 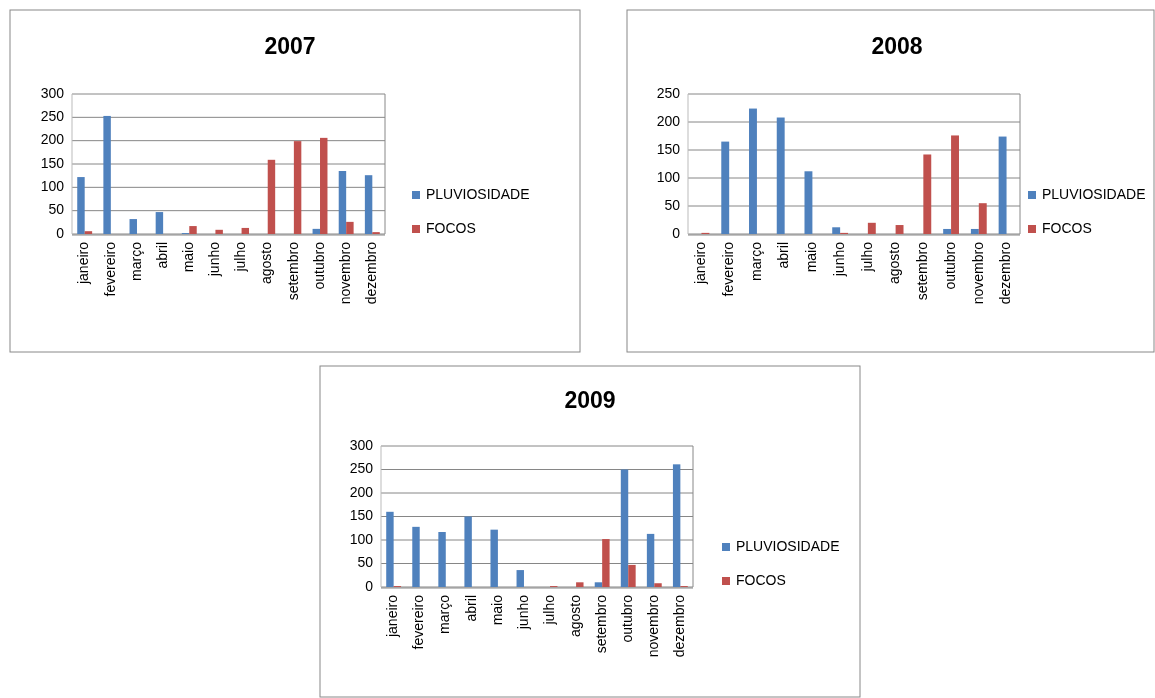 I want to click on chart-title: 2009, so click(x=590, y=400).